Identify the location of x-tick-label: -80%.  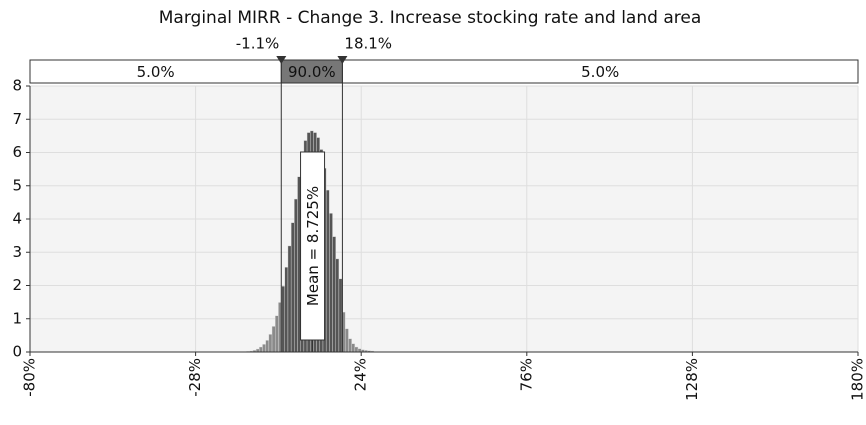
(30, 377).